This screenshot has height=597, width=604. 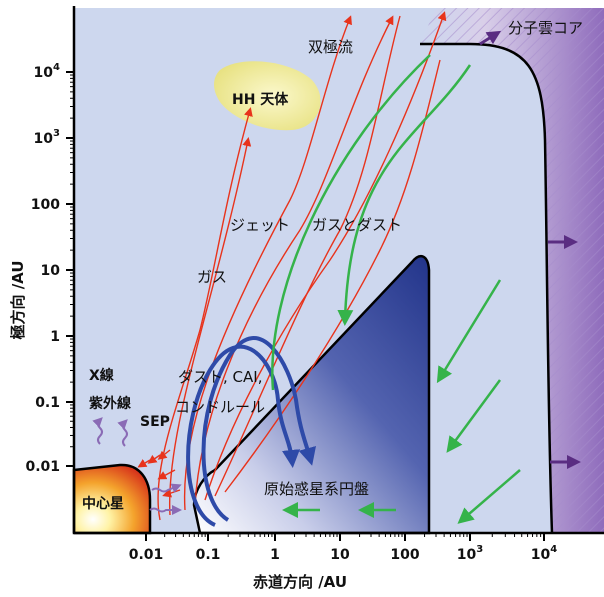 I want to click on y-axis-ticks: 104 103 100 10 1 0.1 0.01, so click(x=49, y=268).